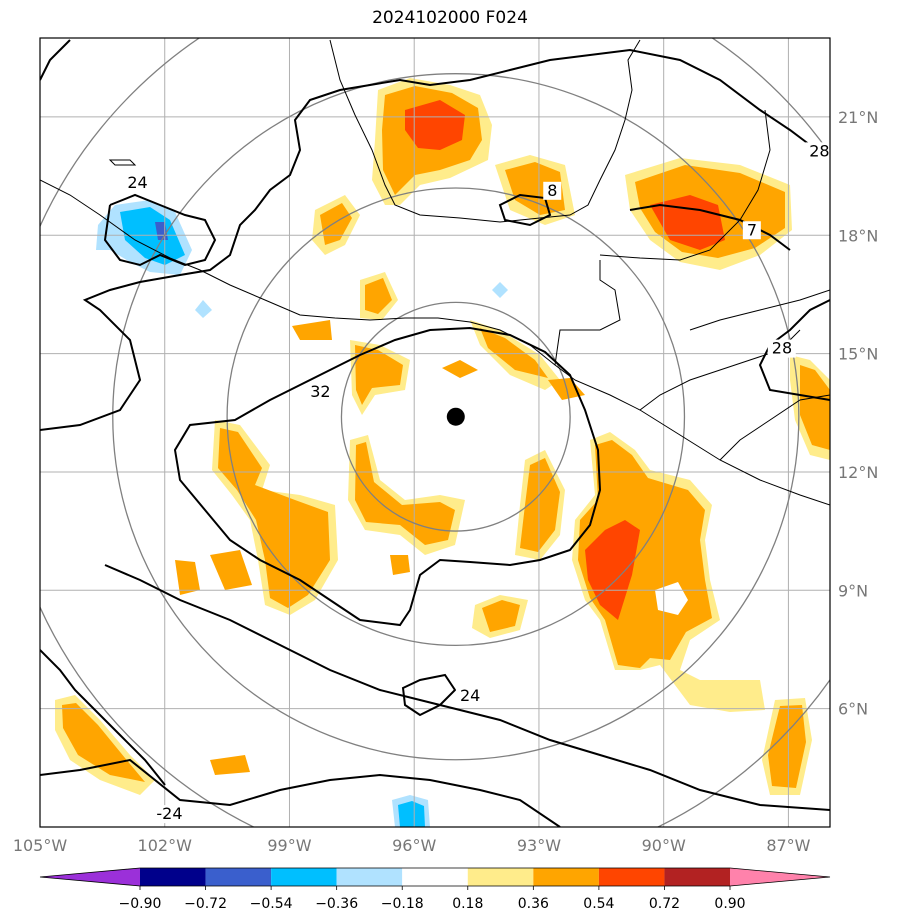 Image resolution: width=900 pixels, height=924 pixels. I want to click on range-ring, so click(455, 416).